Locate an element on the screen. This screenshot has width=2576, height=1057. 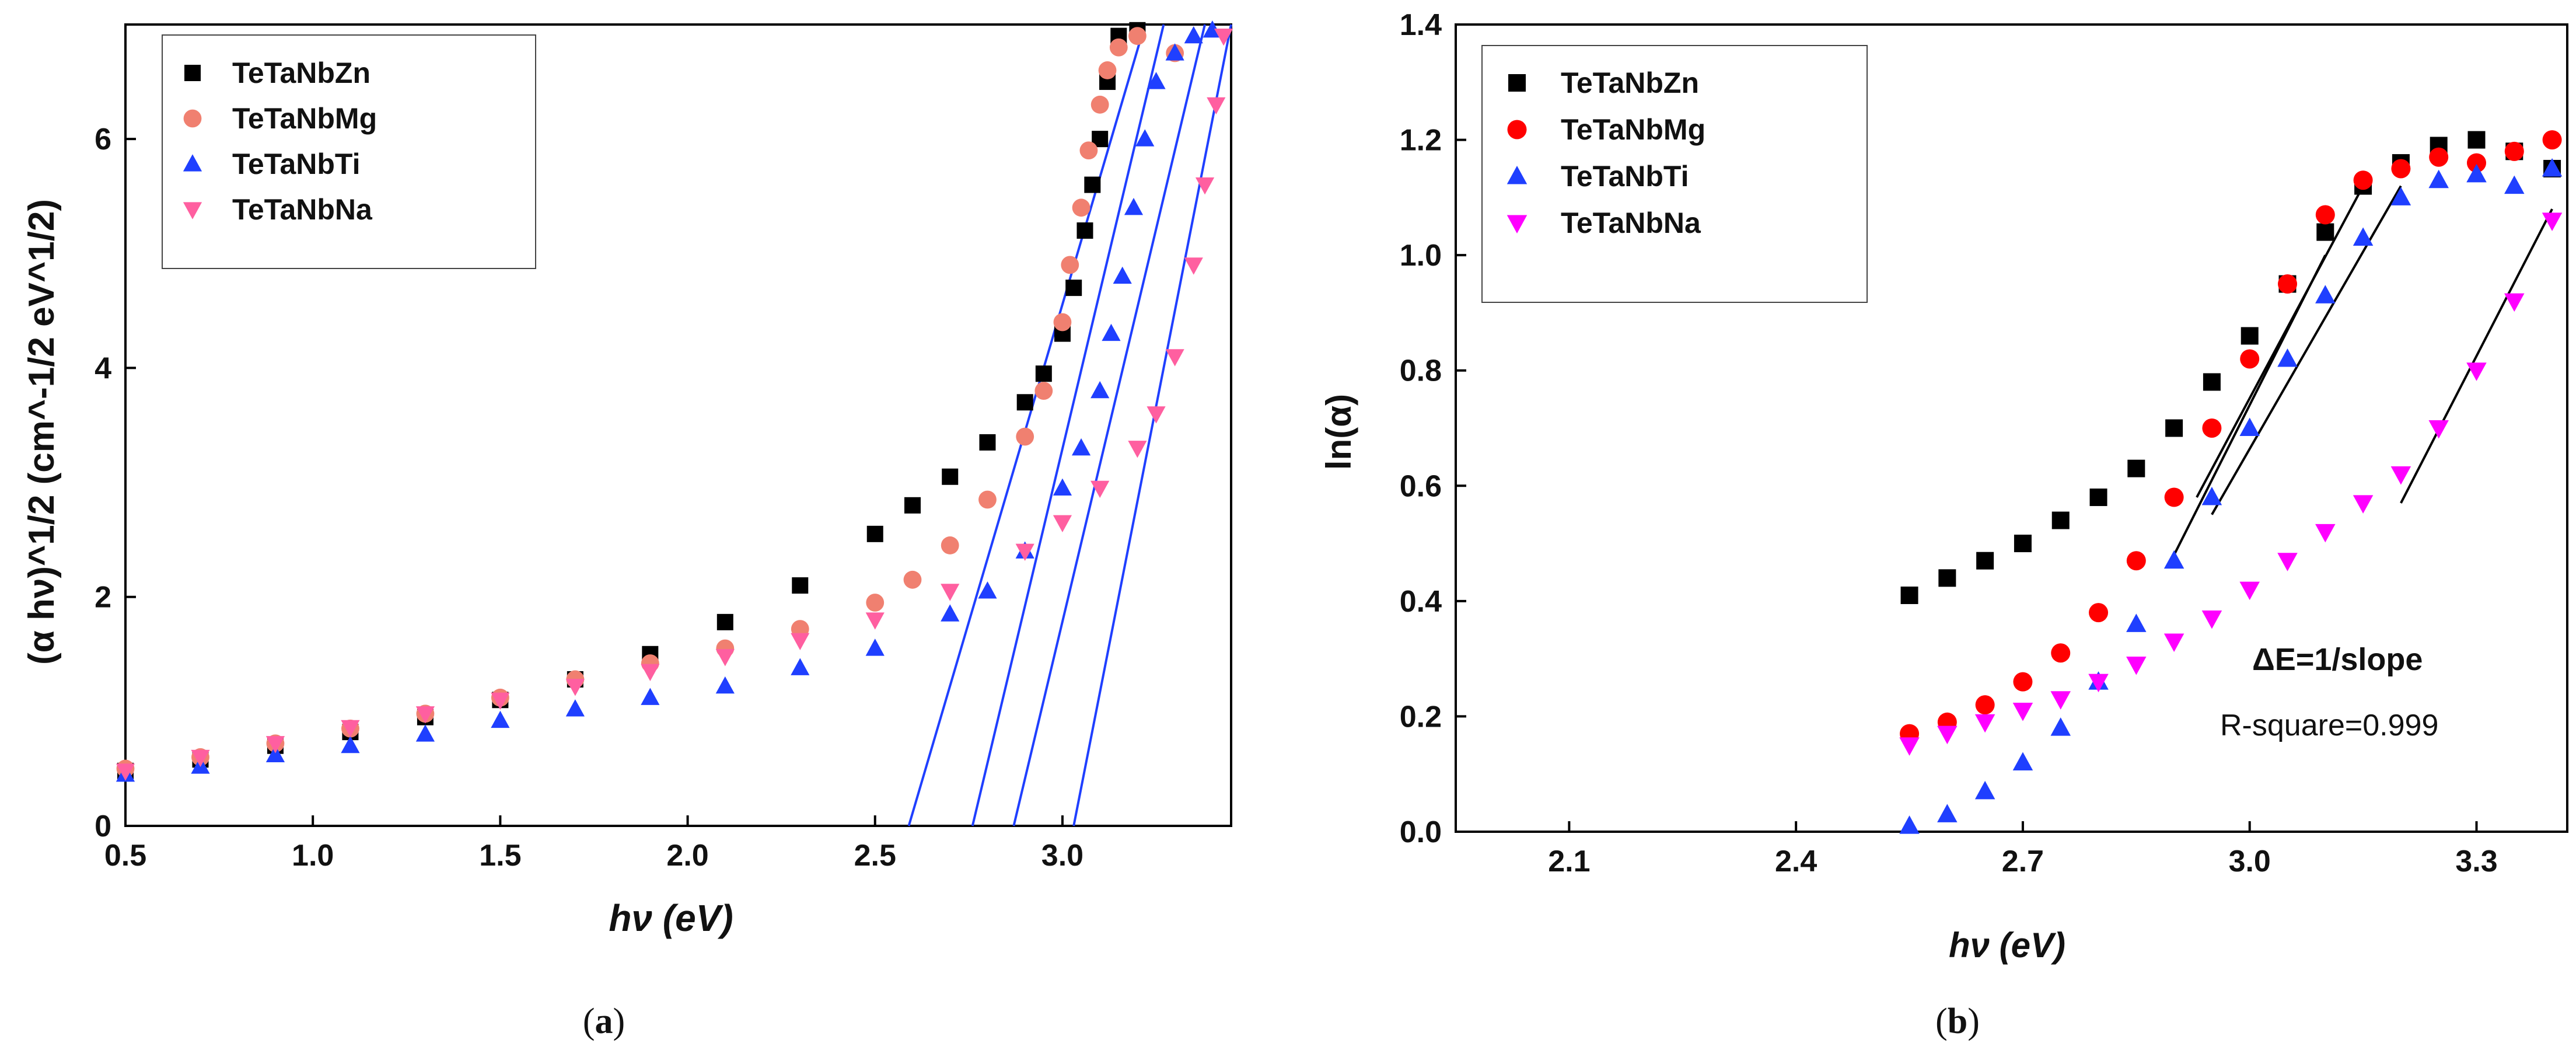
series-TeTaNbNa is located at coordinates (2231, 484).